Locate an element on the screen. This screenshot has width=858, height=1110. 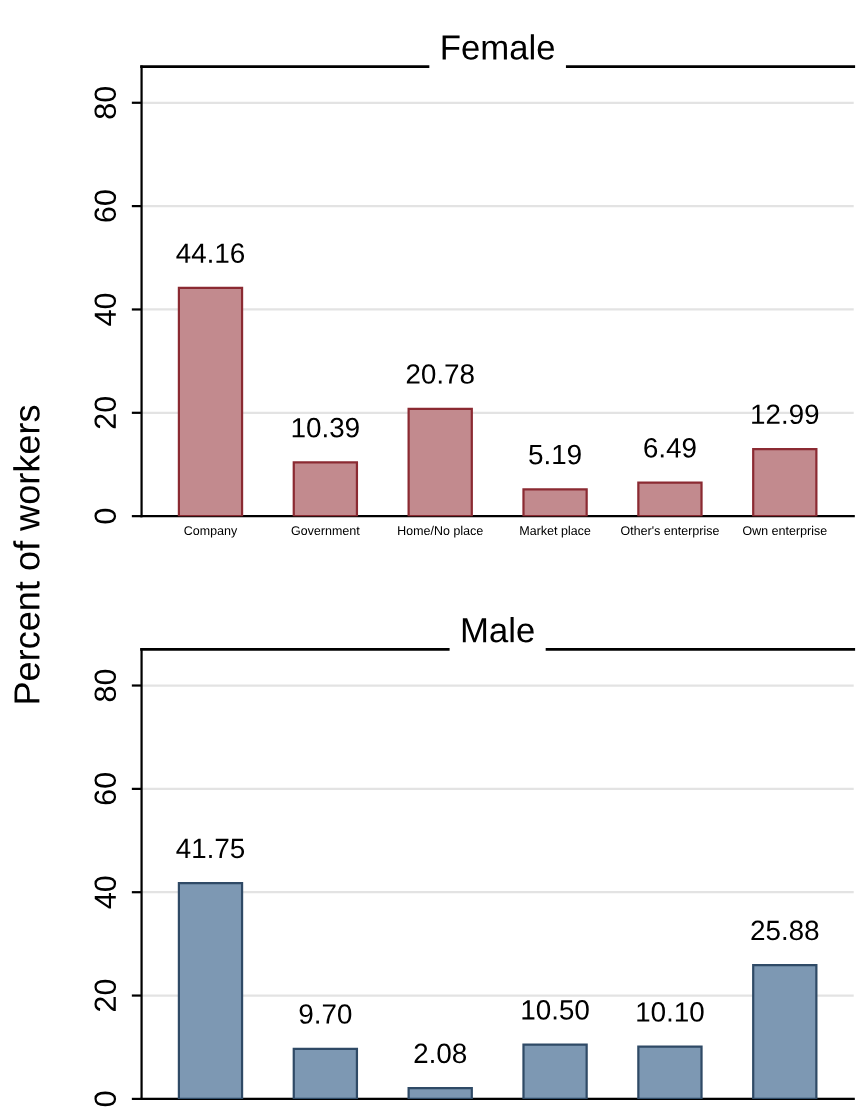
data-label: 41.75 is located at coordinates (210, 848).